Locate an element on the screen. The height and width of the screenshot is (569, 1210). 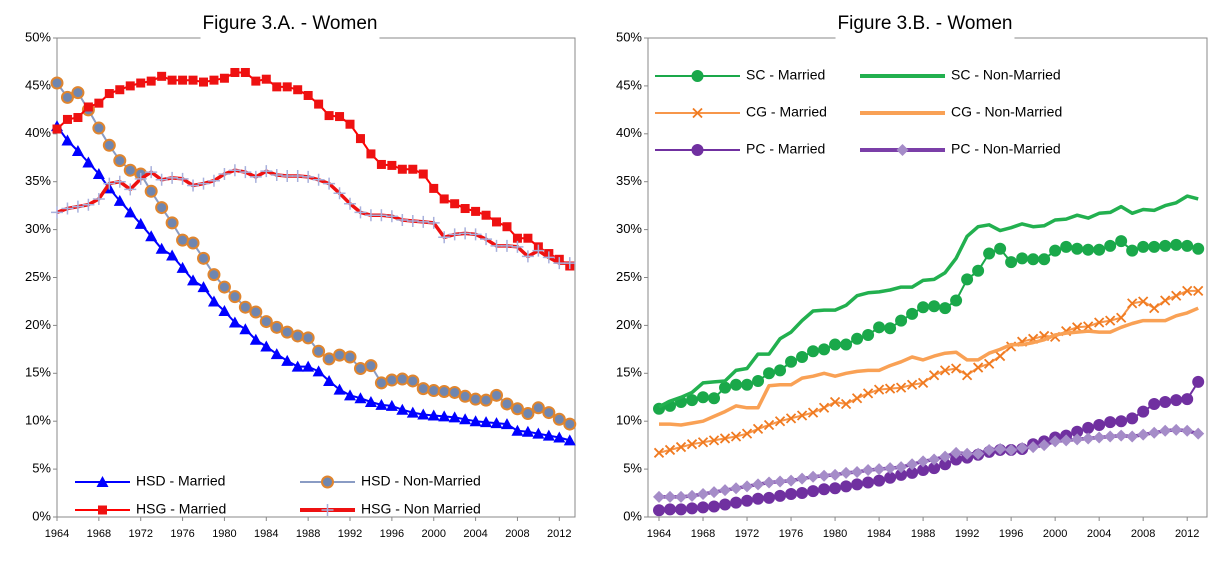
y-tick-label: 15% is located at coordinates (629, 372).